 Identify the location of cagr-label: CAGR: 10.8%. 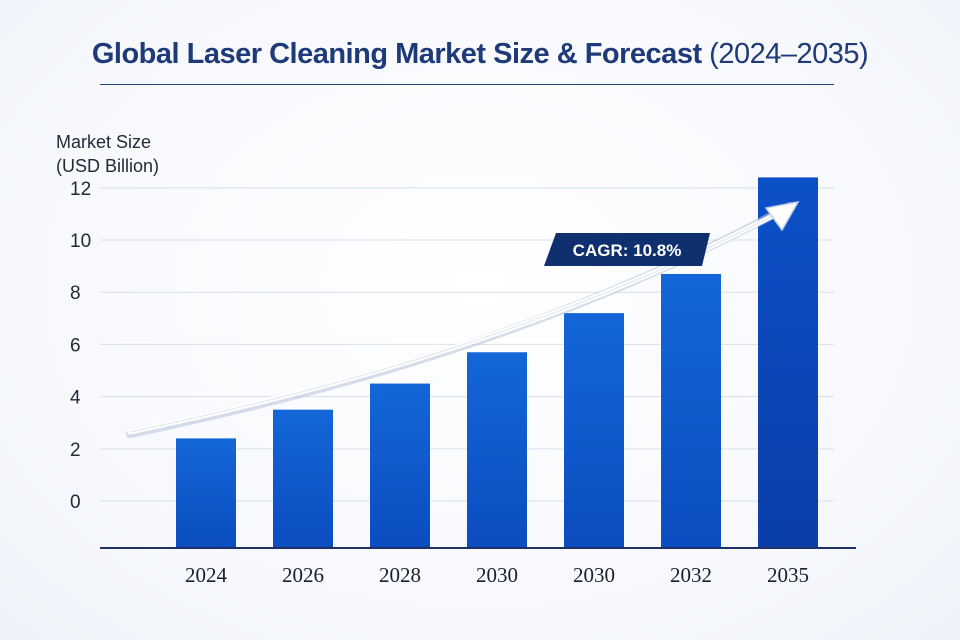
(627, 250).